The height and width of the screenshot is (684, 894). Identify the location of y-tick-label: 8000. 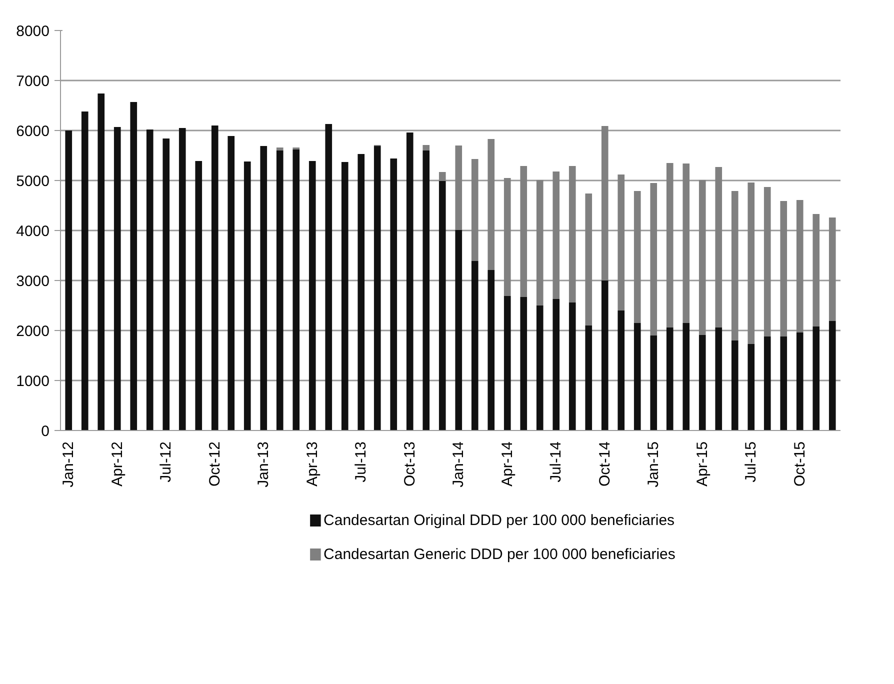
(33, 31).